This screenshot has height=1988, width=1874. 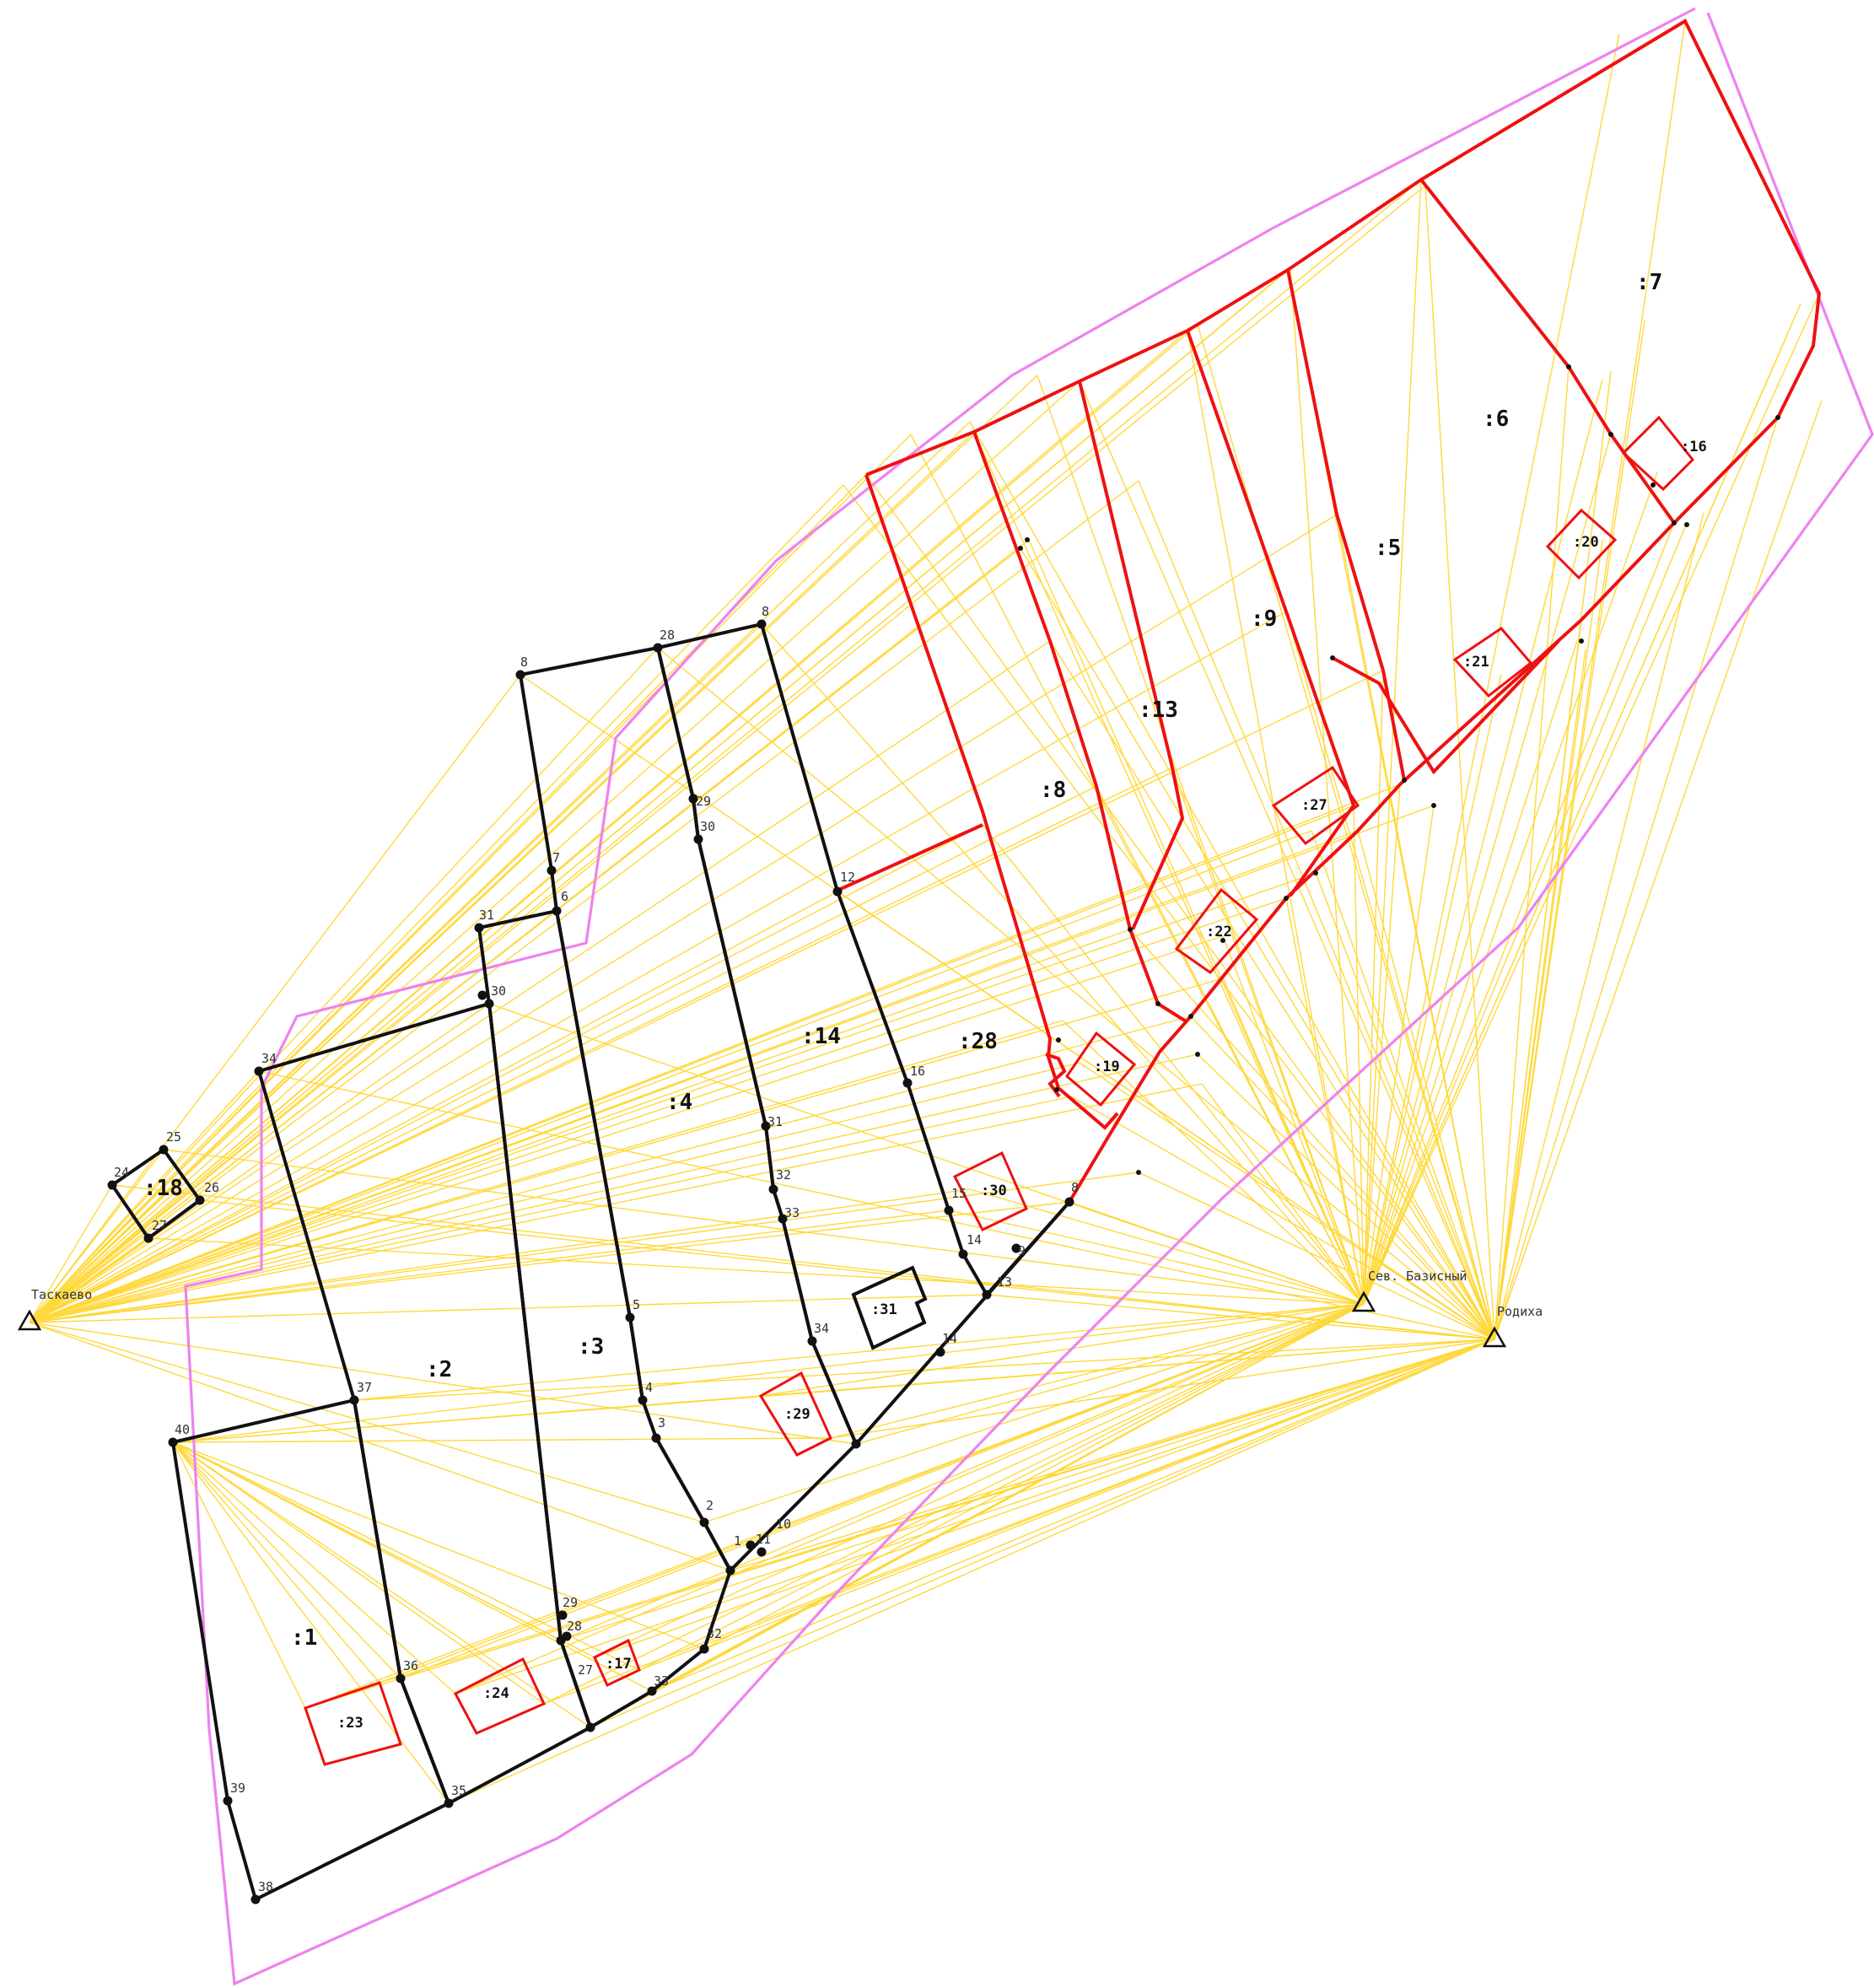 What do you see at coordinates (29, 1320) in the screenshot?
I see `station-taskaevo-triangle` at bounding box center [29, 1320].